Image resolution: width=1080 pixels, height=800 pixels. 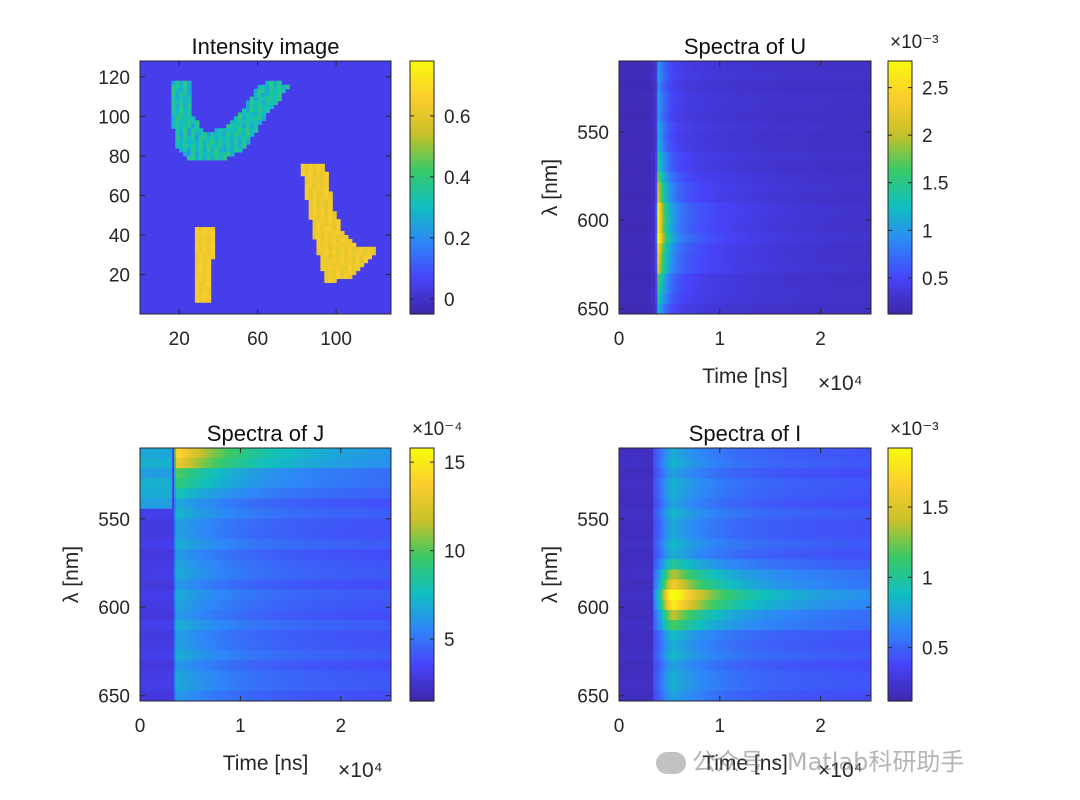 I want to click on colorbar-tick-label: 0, so click(x=449, y=300).